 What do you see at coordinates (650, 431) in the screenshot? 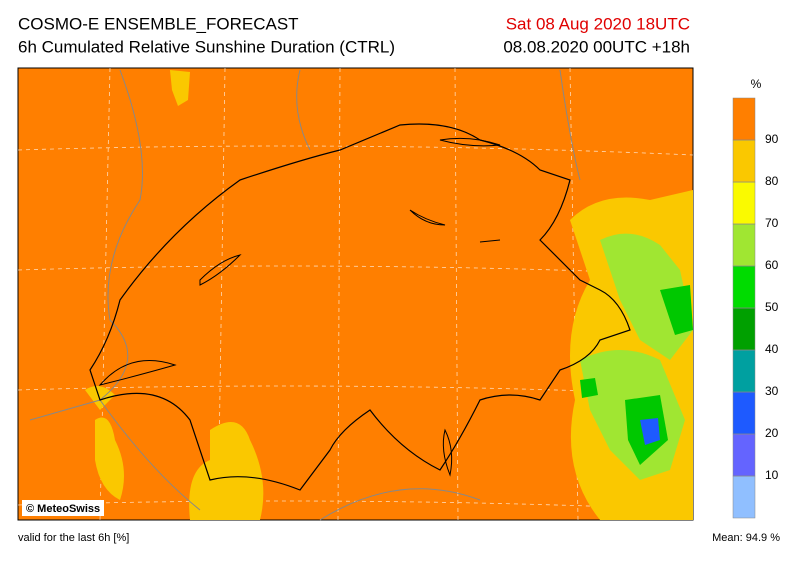
I see `sunshine-patch-blue` at bounding box center [650, 431].